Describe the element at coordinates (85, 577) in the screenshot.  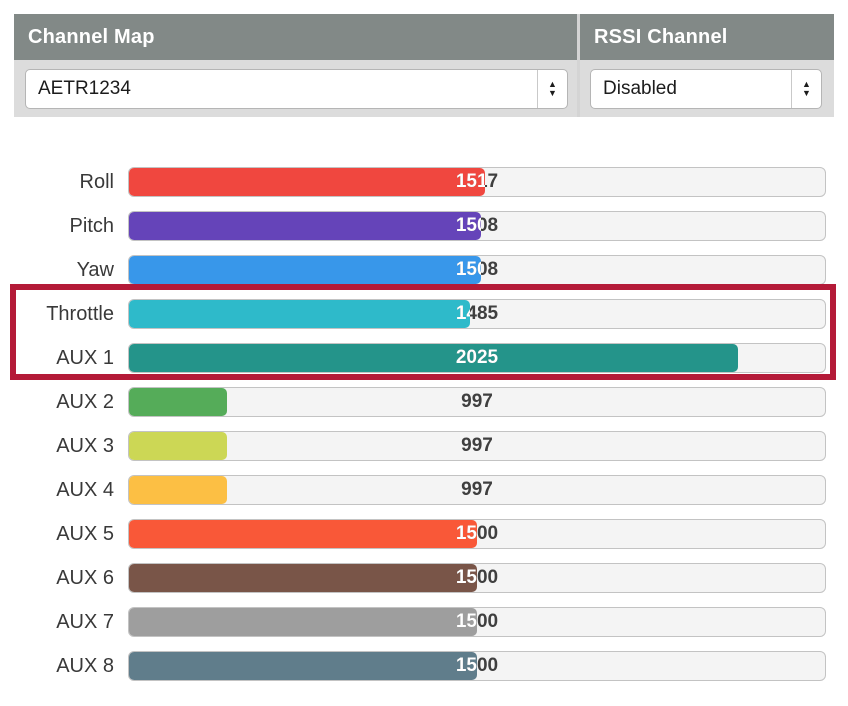
I see `channel-label: AUX 6` at that location.